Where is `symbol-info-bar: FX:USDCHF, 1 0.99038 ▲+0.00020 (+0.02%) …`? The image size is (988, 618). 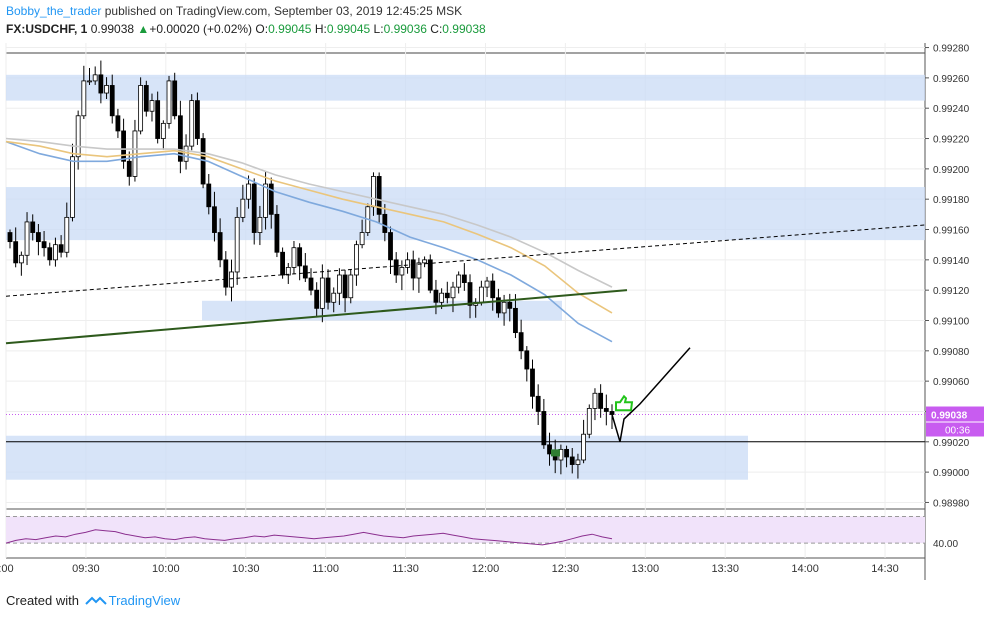
symbol-info-bar: FX:USDCHF, 1 0.99038 ▲+0.00020 (+0.02%) … is located at coordinates (246, 29).